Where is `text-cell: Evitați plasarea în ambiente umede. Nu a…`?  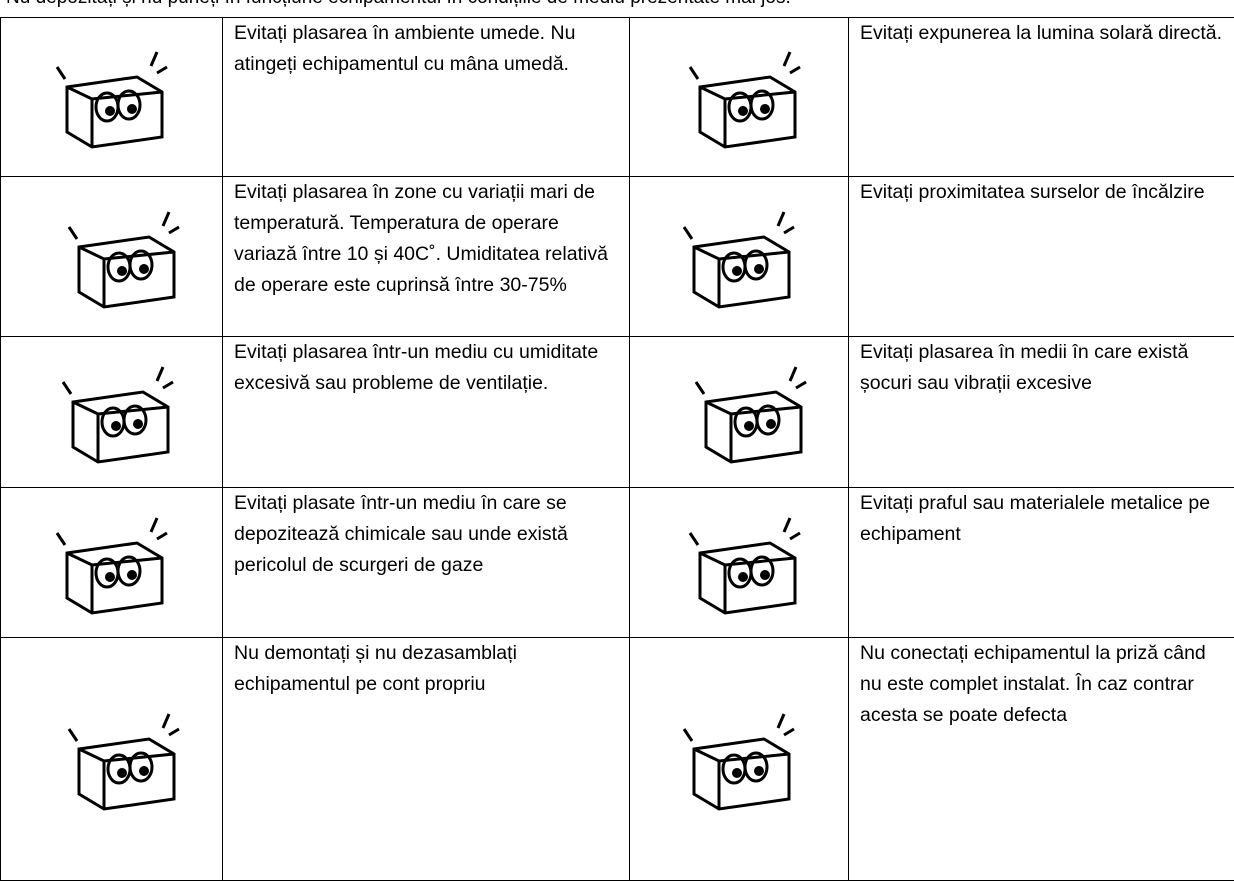
text-cell: Evitați plasarea în ambiente umede. Nu a… is located at coordinates (426, 97).